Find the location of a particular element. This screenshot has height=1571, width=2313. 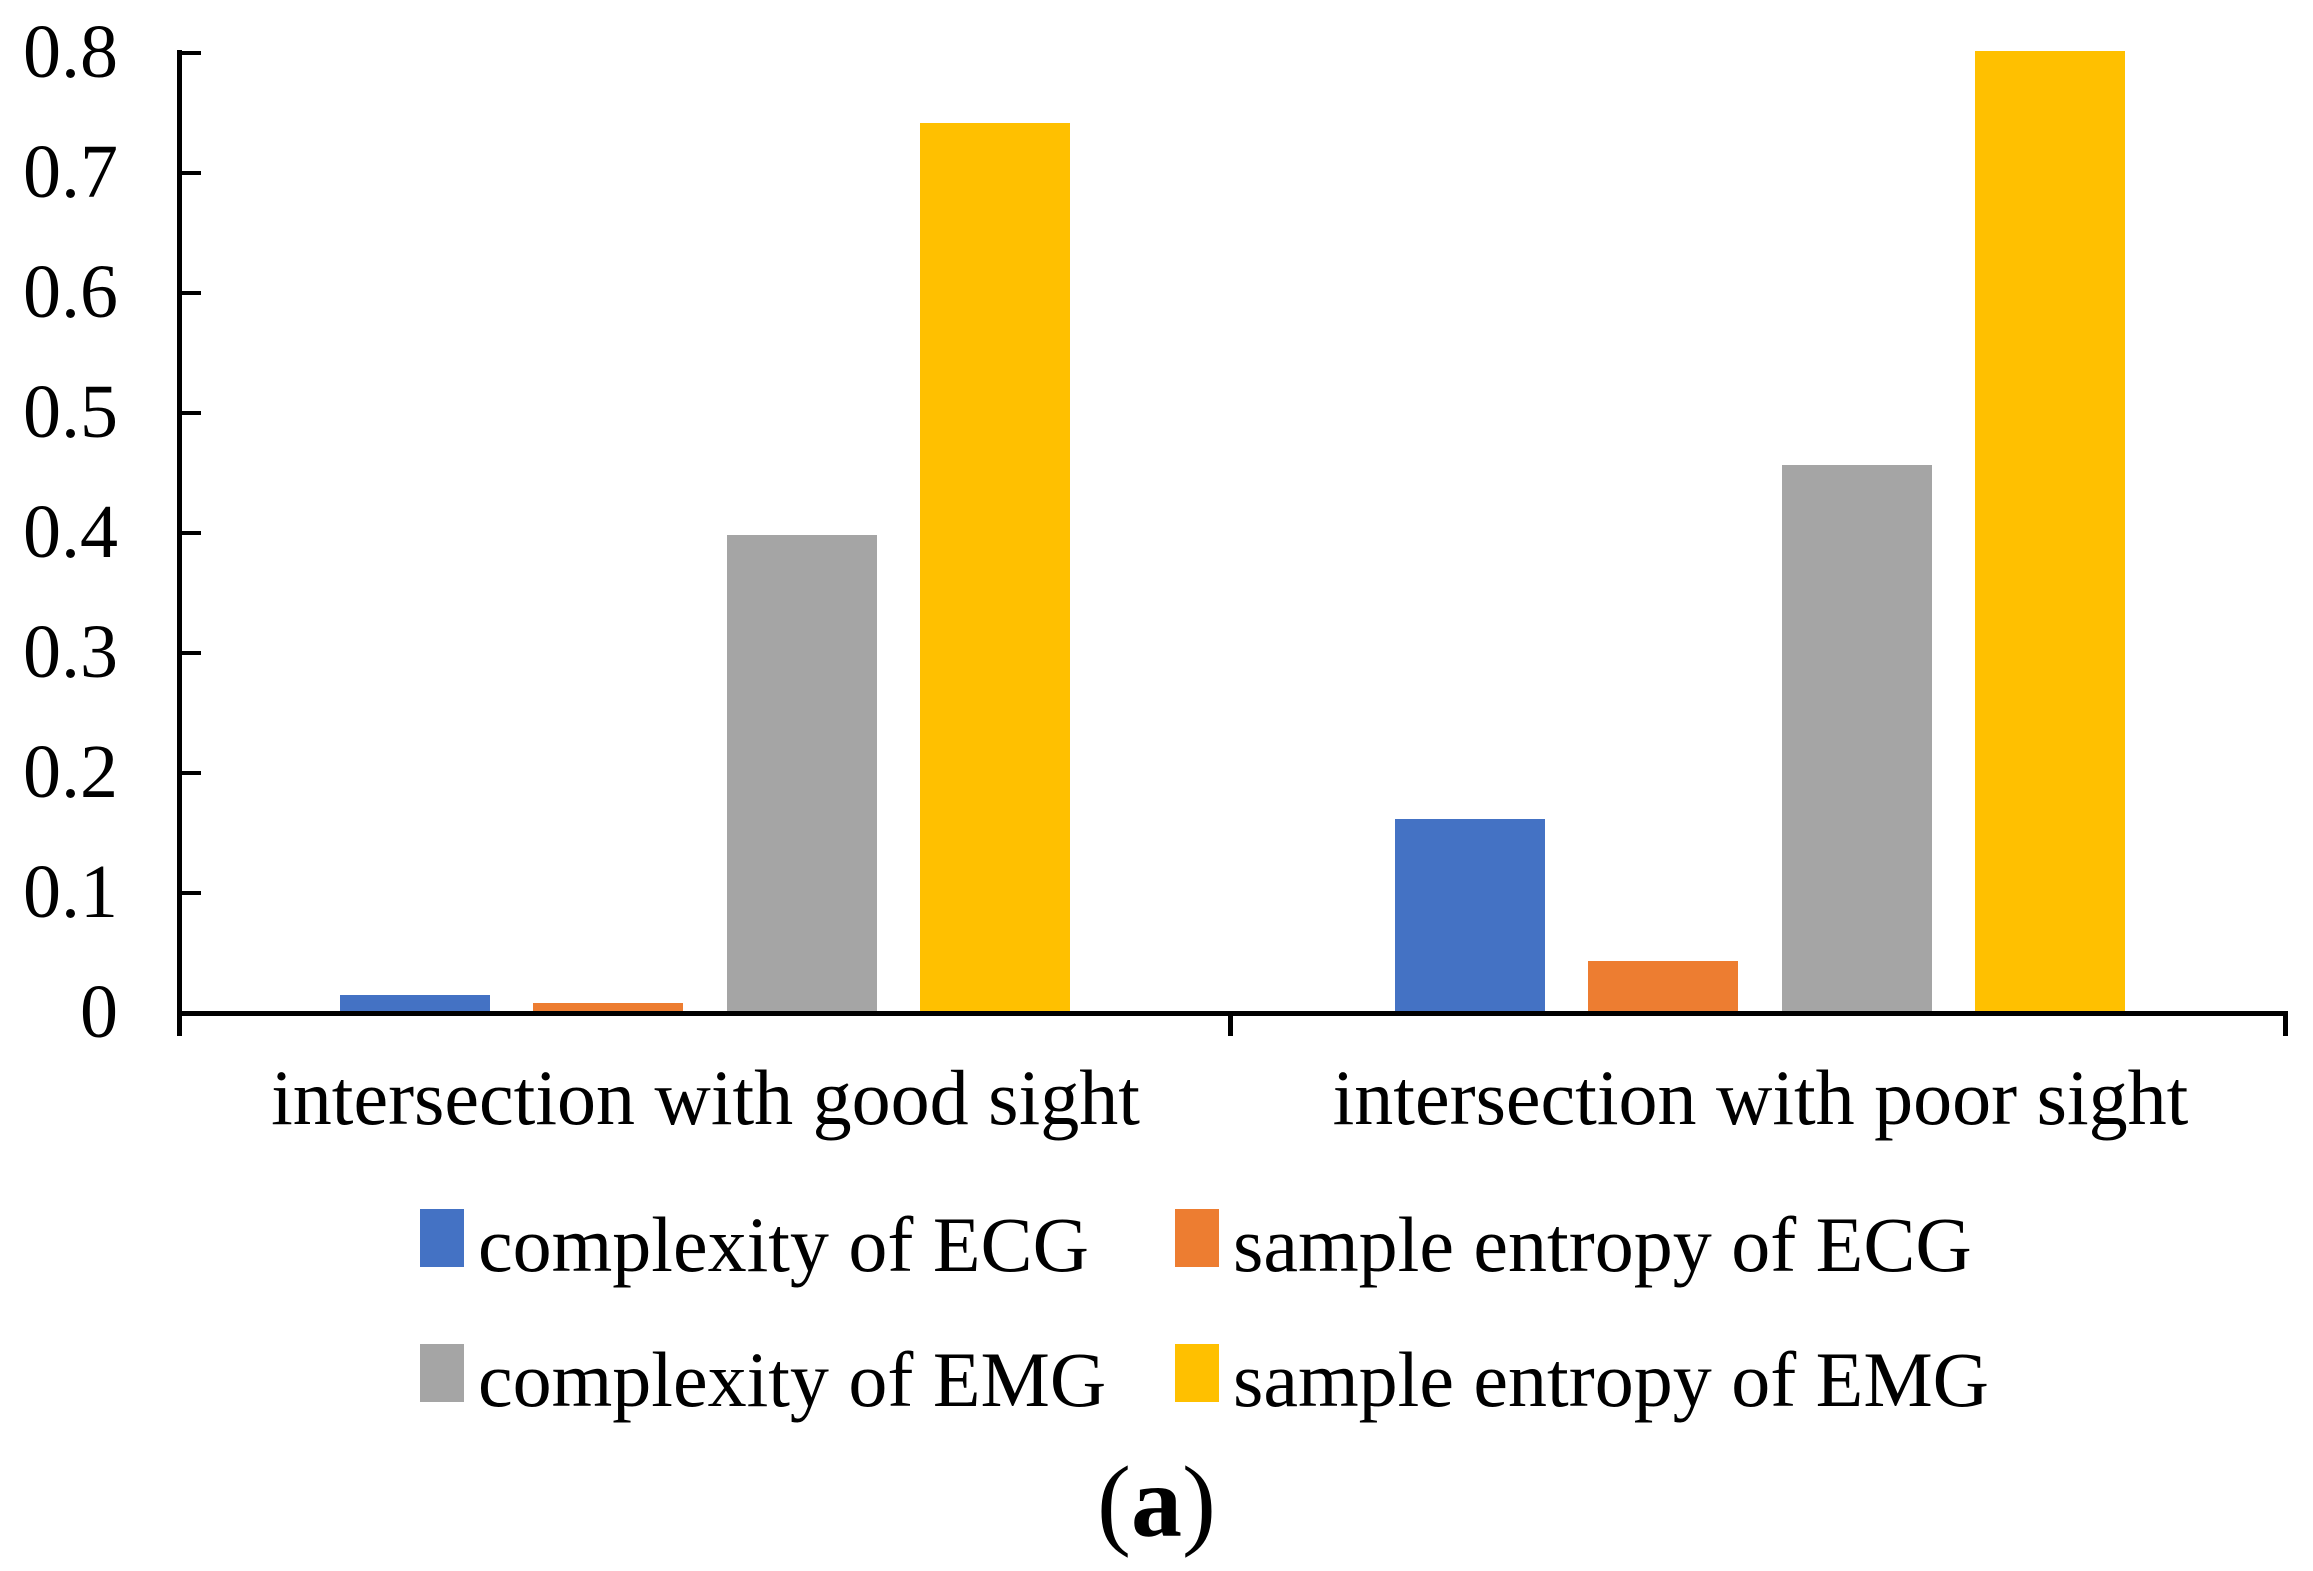

figure-caption: (a) is located at coordinates (1156, 1503).